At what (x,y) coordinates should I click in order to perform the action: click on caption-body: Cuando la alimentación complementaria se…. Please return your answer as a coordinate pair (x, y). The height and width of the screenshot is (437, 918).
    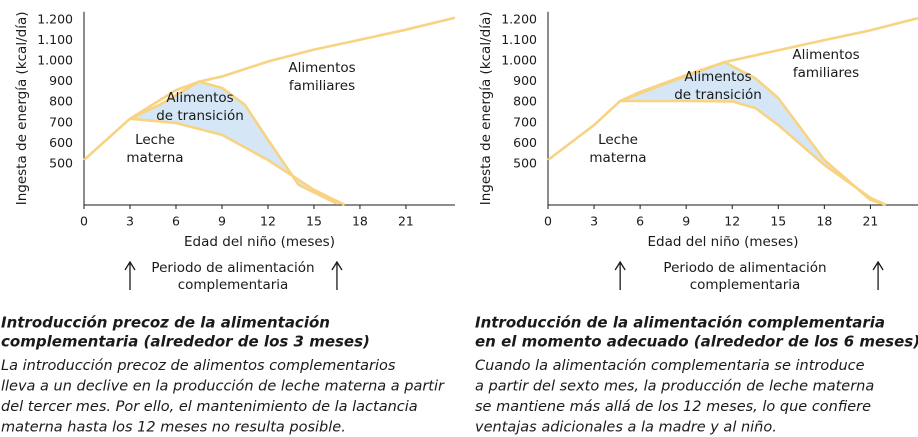
    Looking at the image, I should click on (670, 366).